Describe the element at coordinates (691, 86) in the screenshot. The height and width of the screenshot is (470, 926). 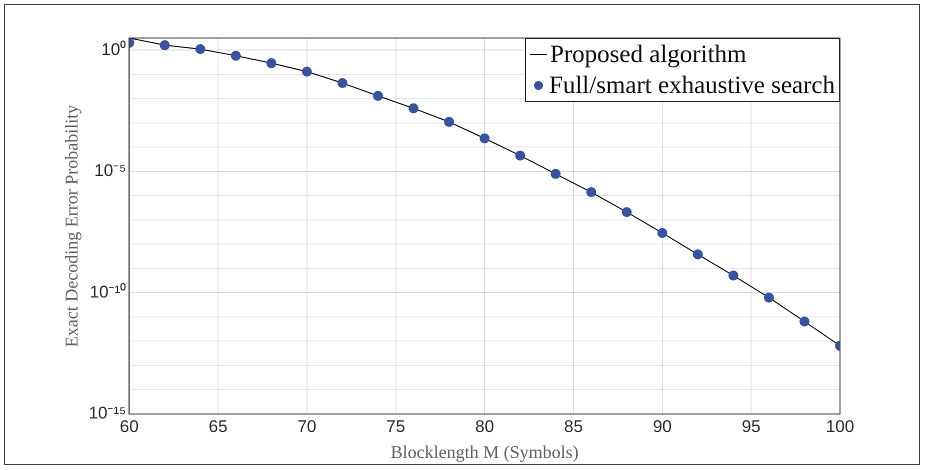
I see `legend-label: Full/smart exhaustive search` at that location.